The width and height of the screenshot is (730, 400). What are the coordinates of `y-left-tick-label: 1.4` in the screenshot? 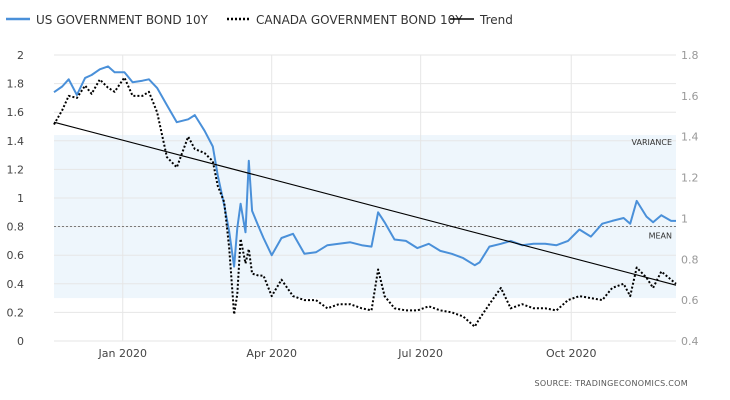 It's located at (16, 141).